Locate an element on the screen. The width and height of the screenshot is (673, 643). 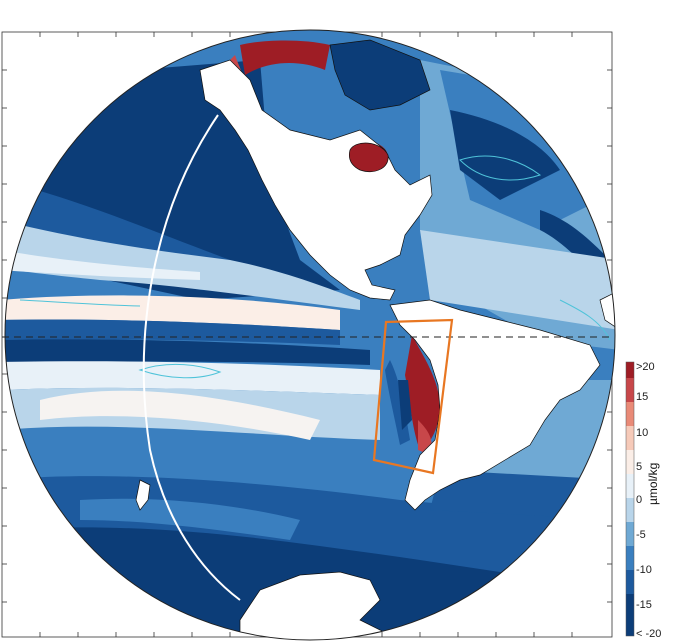
study-region-box is located at coordinates (413, 396).